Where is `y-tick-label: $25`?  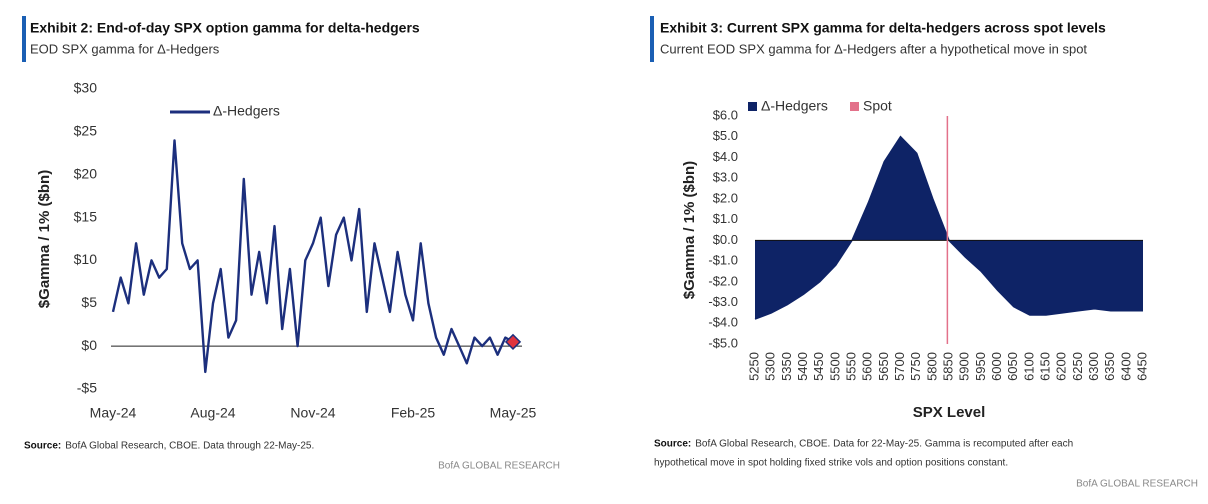 y-tick-label: $25 is located at coordinates (86, 131).